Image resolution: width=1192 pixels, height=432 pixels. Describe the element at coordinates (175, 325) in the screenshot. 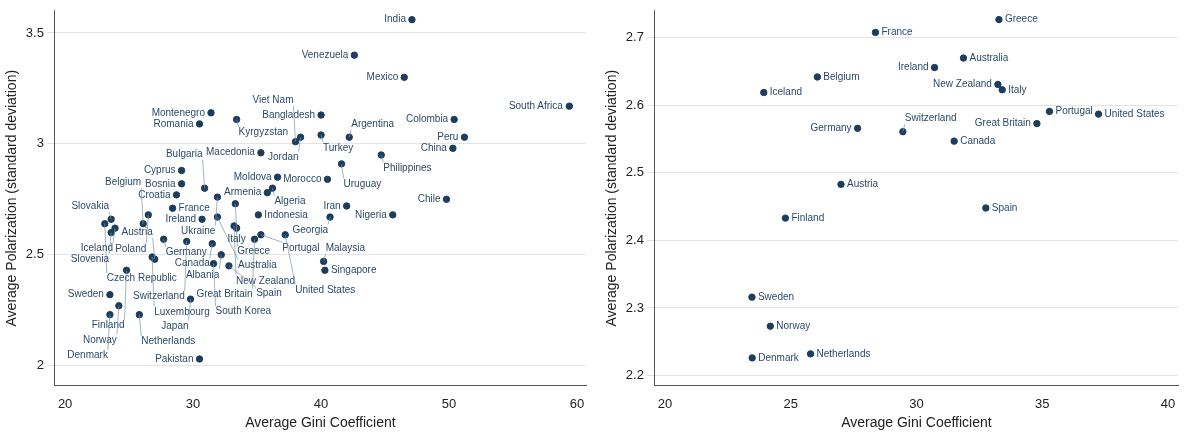

I see `annotation: Japan` at that location.